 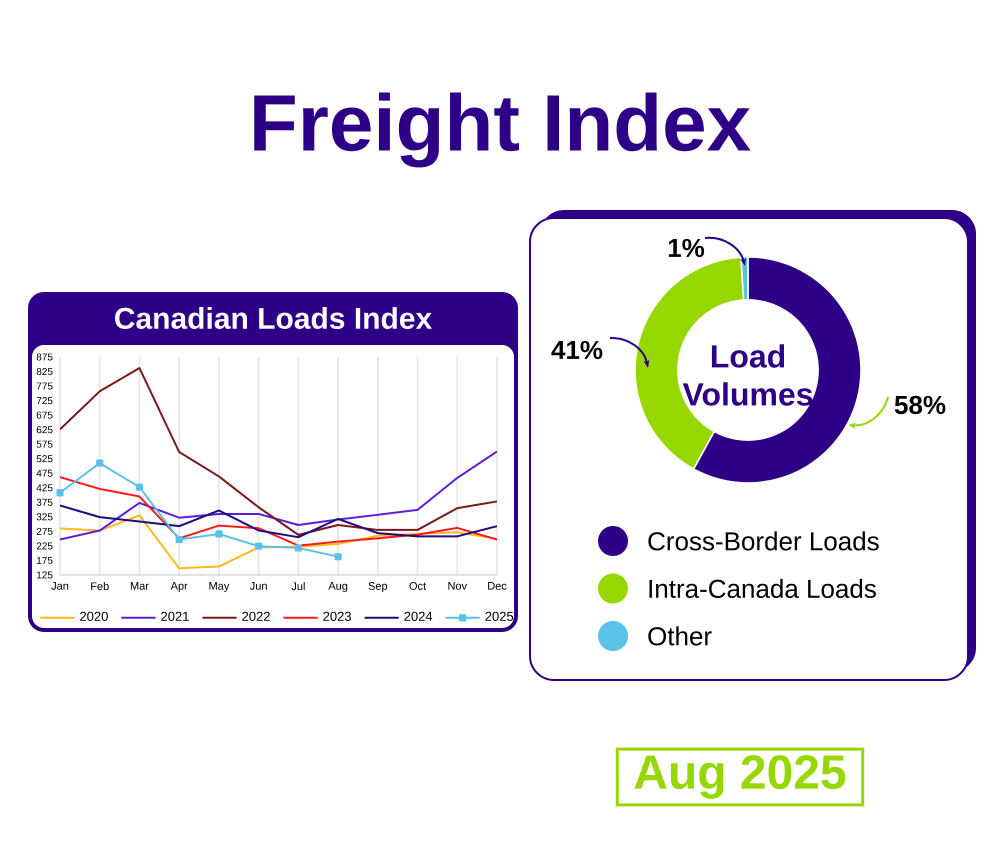 I want to click on legend-label: 2025, so click(x=499, y=616).